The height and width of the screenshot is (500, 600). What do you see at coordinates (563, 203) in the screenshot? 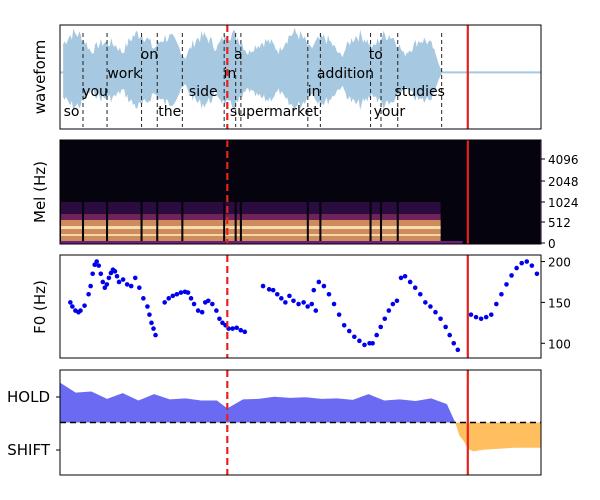
I see `mel-ytick: 1024` at bounding box center [563, 203].